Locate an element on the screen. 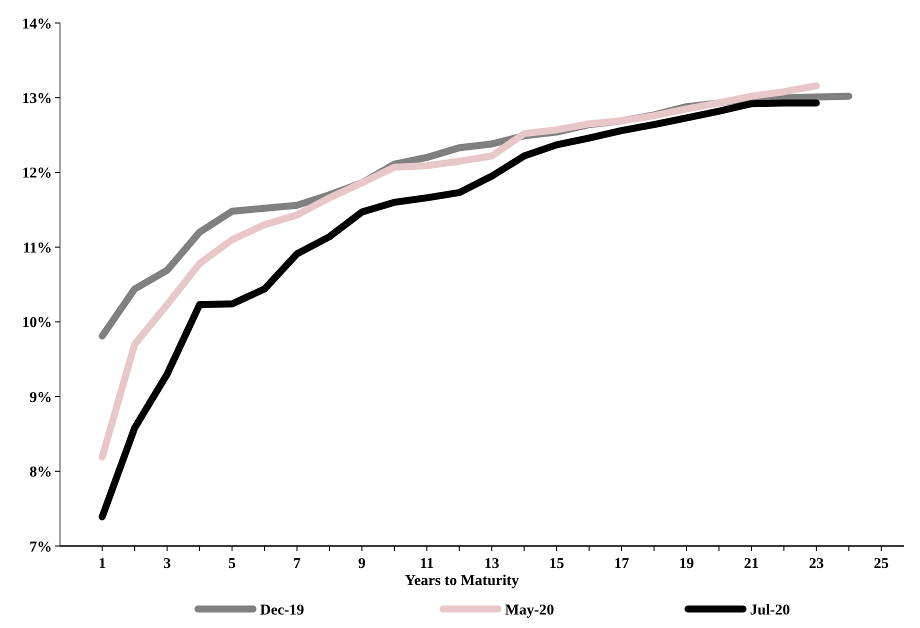  x-tick-label: 3 is located at coordinates (167, 564).